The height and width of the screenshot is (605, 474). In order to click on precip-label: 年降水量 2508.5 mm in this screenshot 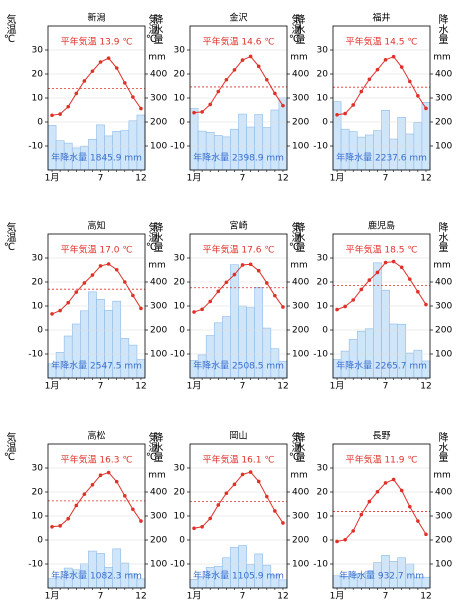, I will do `click(238, 366)`.